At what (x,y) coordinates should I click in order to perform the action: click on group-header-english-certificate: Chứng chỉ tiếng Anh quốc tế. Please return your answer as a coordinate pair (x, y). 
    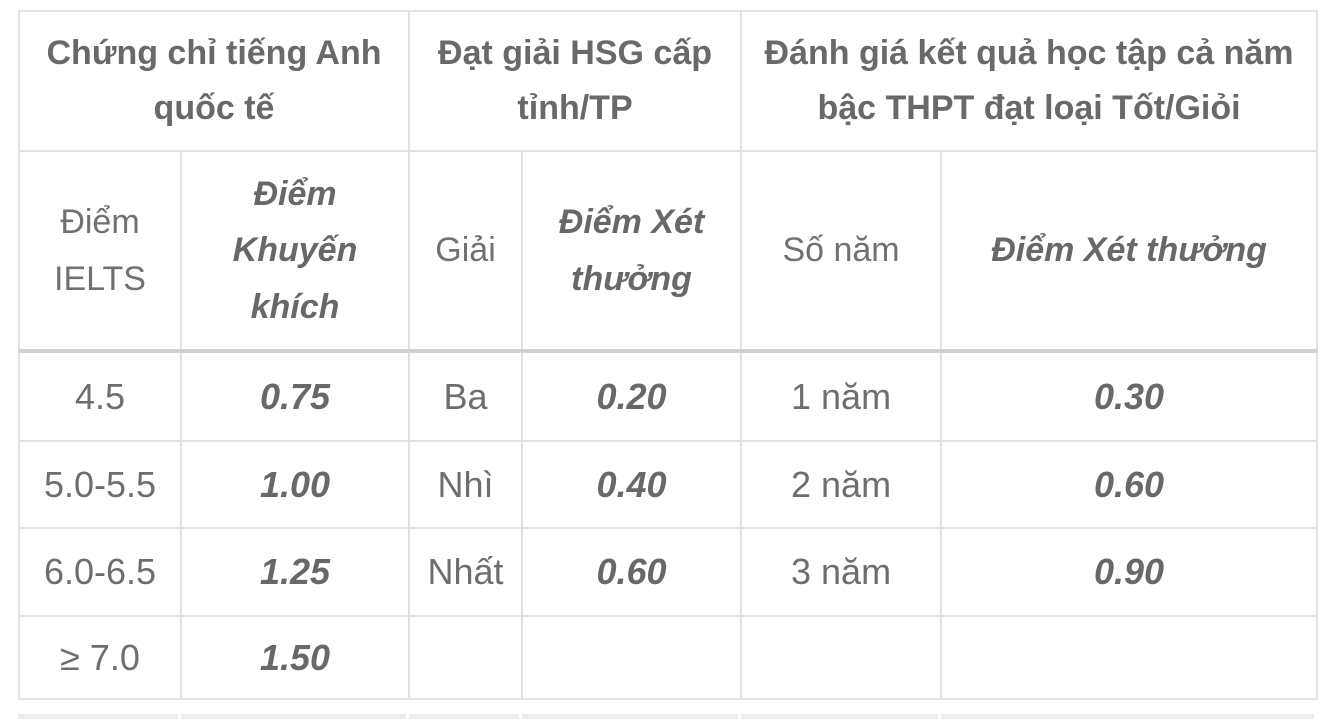
    Looking at the image, I should click on (214, 81).